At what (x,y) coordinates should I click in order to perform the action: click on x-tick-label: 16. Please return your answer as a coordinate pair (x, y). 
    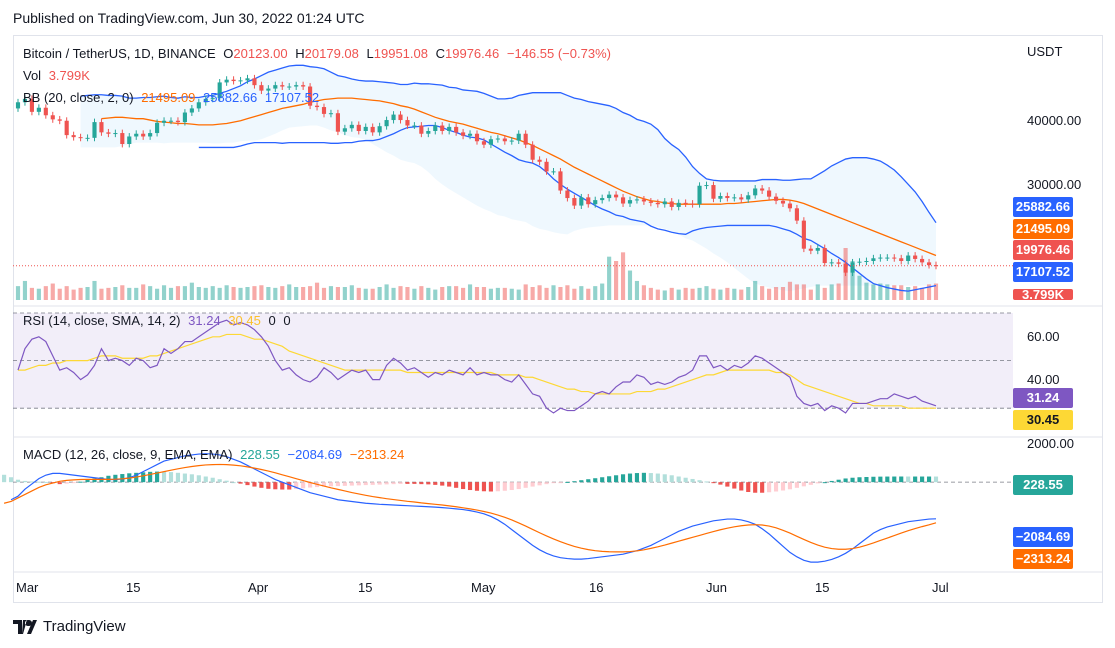
    Looking at the image, I should click on (596, 587).